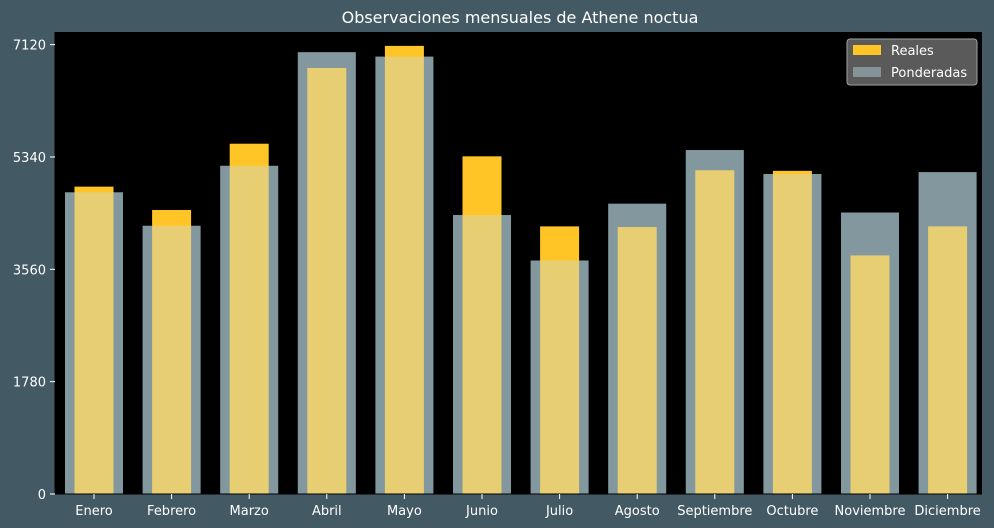  What do you see at coordinates (870, 374) in the screenshot?
I see `bar-reales-noviembre` at bounding box center [870, 374].